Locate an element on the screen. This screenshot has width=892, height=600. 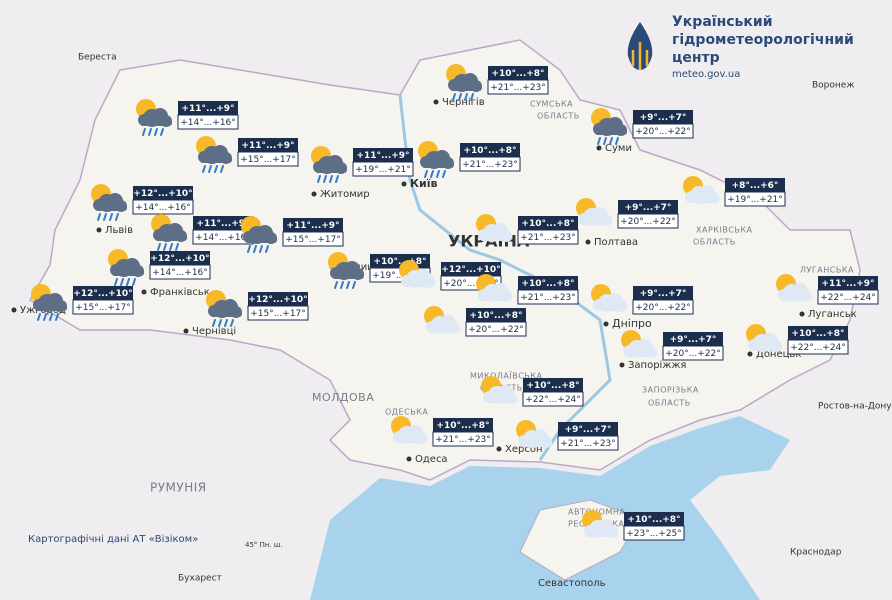
region-label: МИКОЛАЇВСЬКА is located at coordinates (506, 376).